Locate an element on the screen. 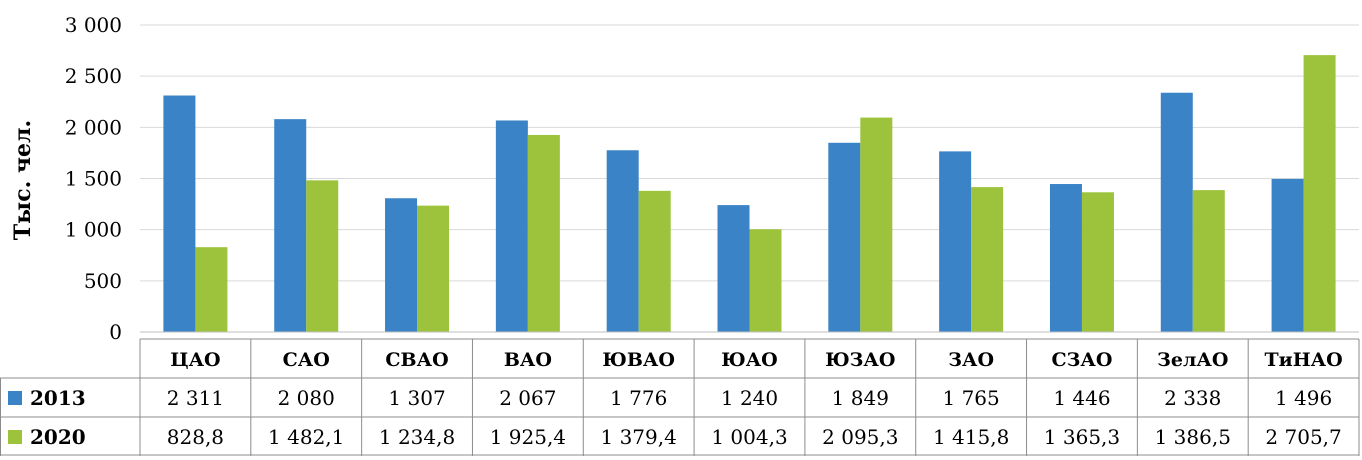  data-label-2013: 2 080 is located at coordinates (306, 398).